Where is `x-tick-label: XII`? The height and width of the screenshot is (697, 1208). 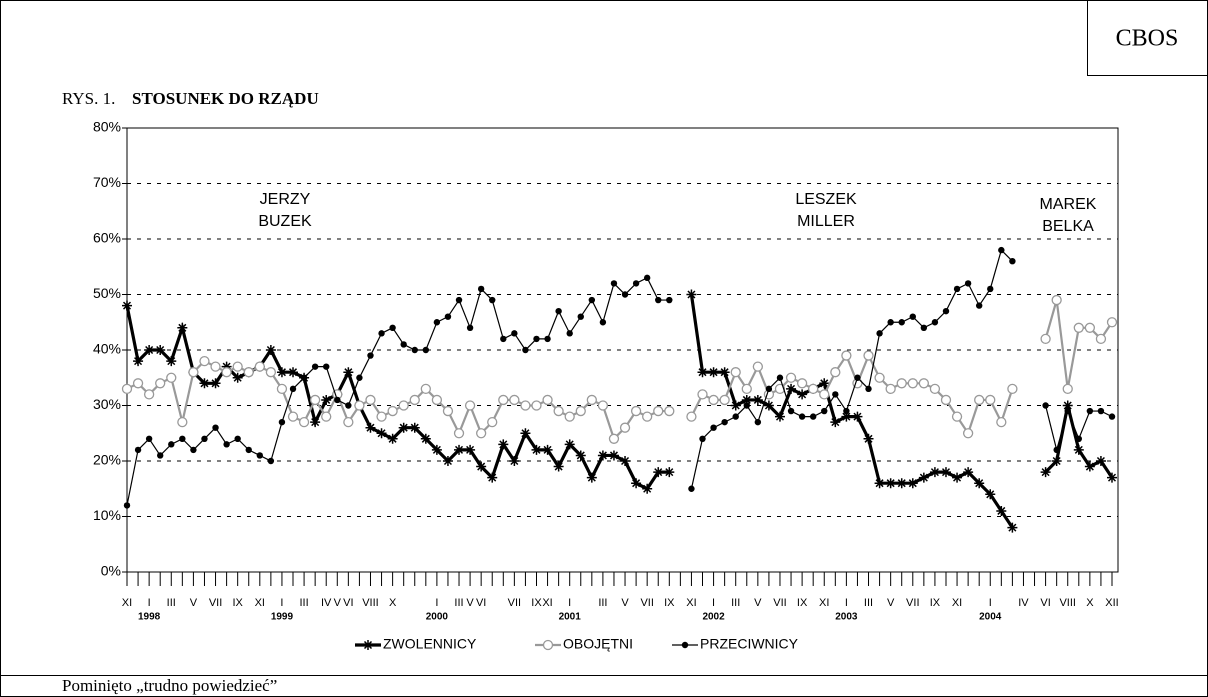
x-tick-label: XII is located at coordinates (1111, 603).